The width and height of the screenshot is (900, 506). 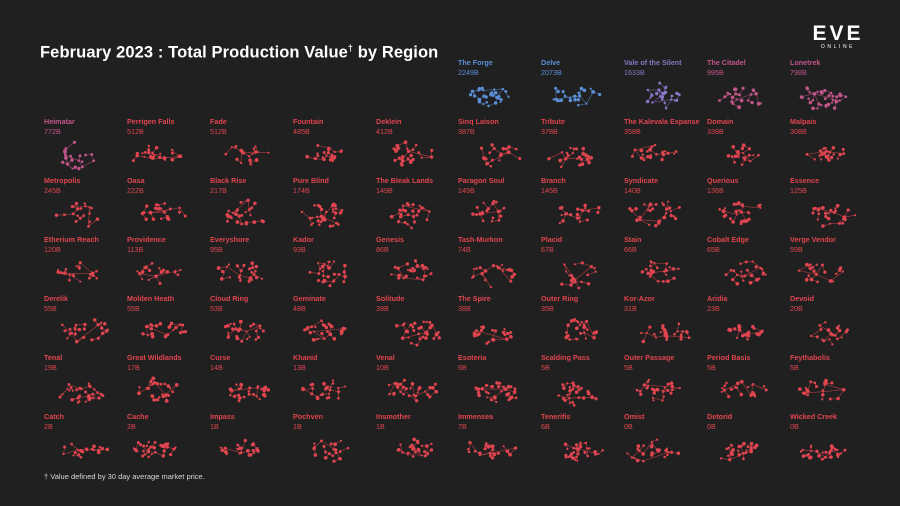 I want to click on region-value: 48B, so click(x=299, y=308).